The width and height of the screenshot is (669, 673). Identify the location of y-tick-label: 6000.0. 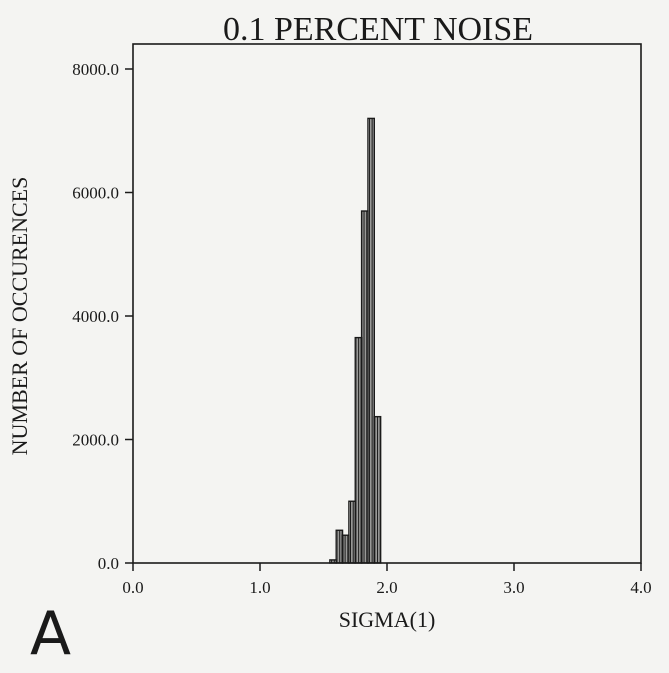
(95, 193).